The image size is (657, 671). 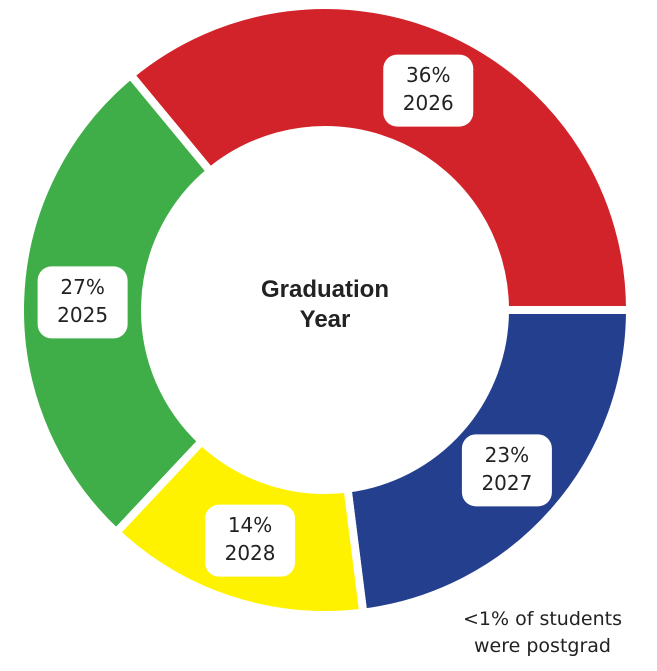 I want to click on category-label: 2027, so click(x=506, y=483).